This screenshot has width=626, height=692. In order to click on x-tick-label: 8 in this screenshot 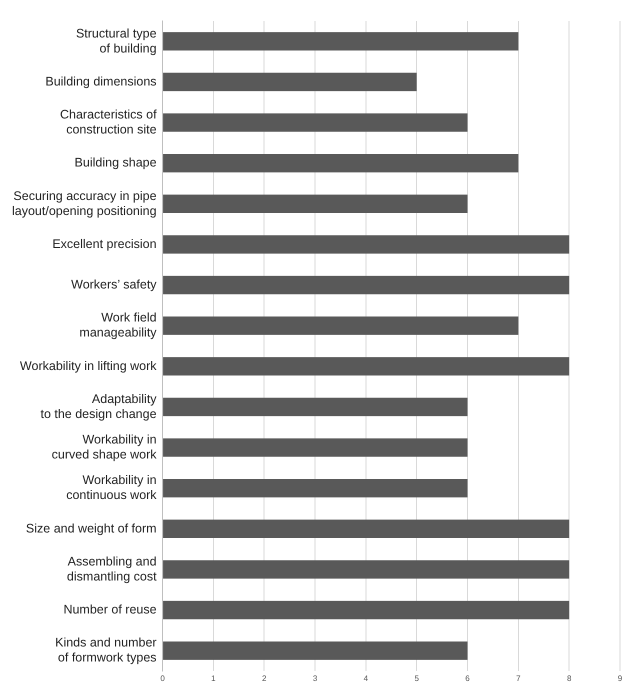, I will do `click(569, 679)`.